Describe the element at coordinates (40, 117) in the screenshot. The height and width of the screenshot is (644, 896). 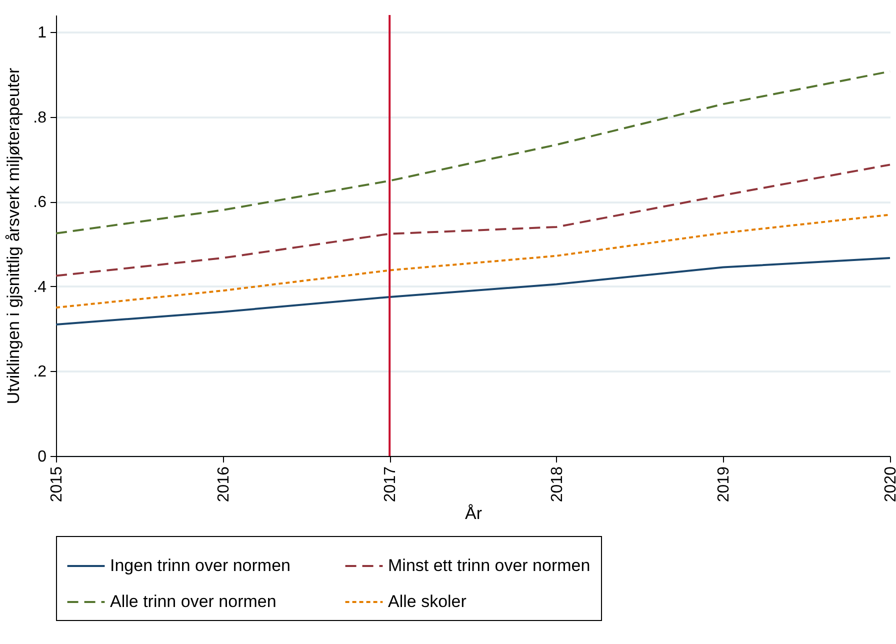
I see `y-tick-label: .8` at that location.